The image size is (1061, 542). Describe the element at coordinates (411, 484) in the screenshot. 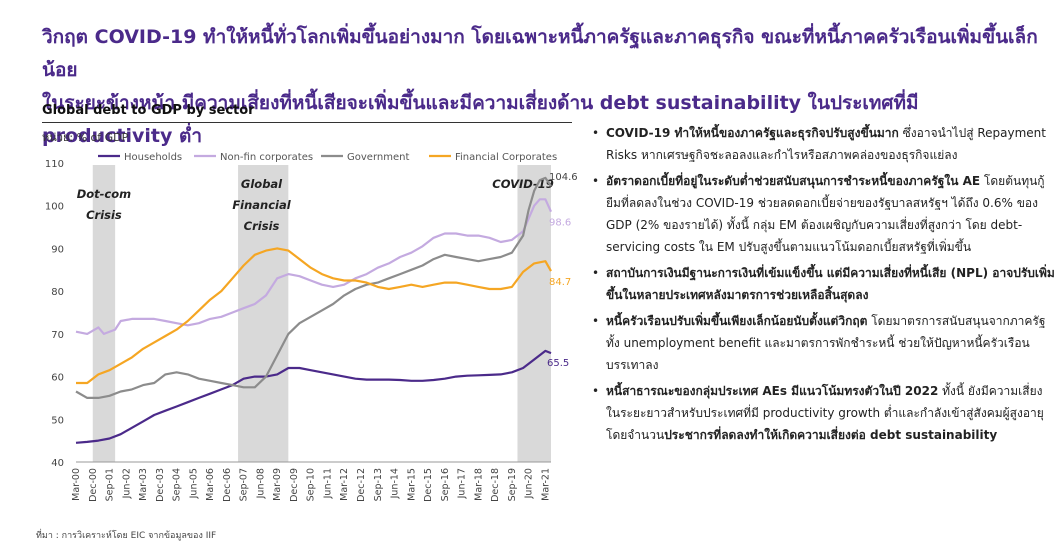

I see `x-tick-label: Mar-15` at that location.